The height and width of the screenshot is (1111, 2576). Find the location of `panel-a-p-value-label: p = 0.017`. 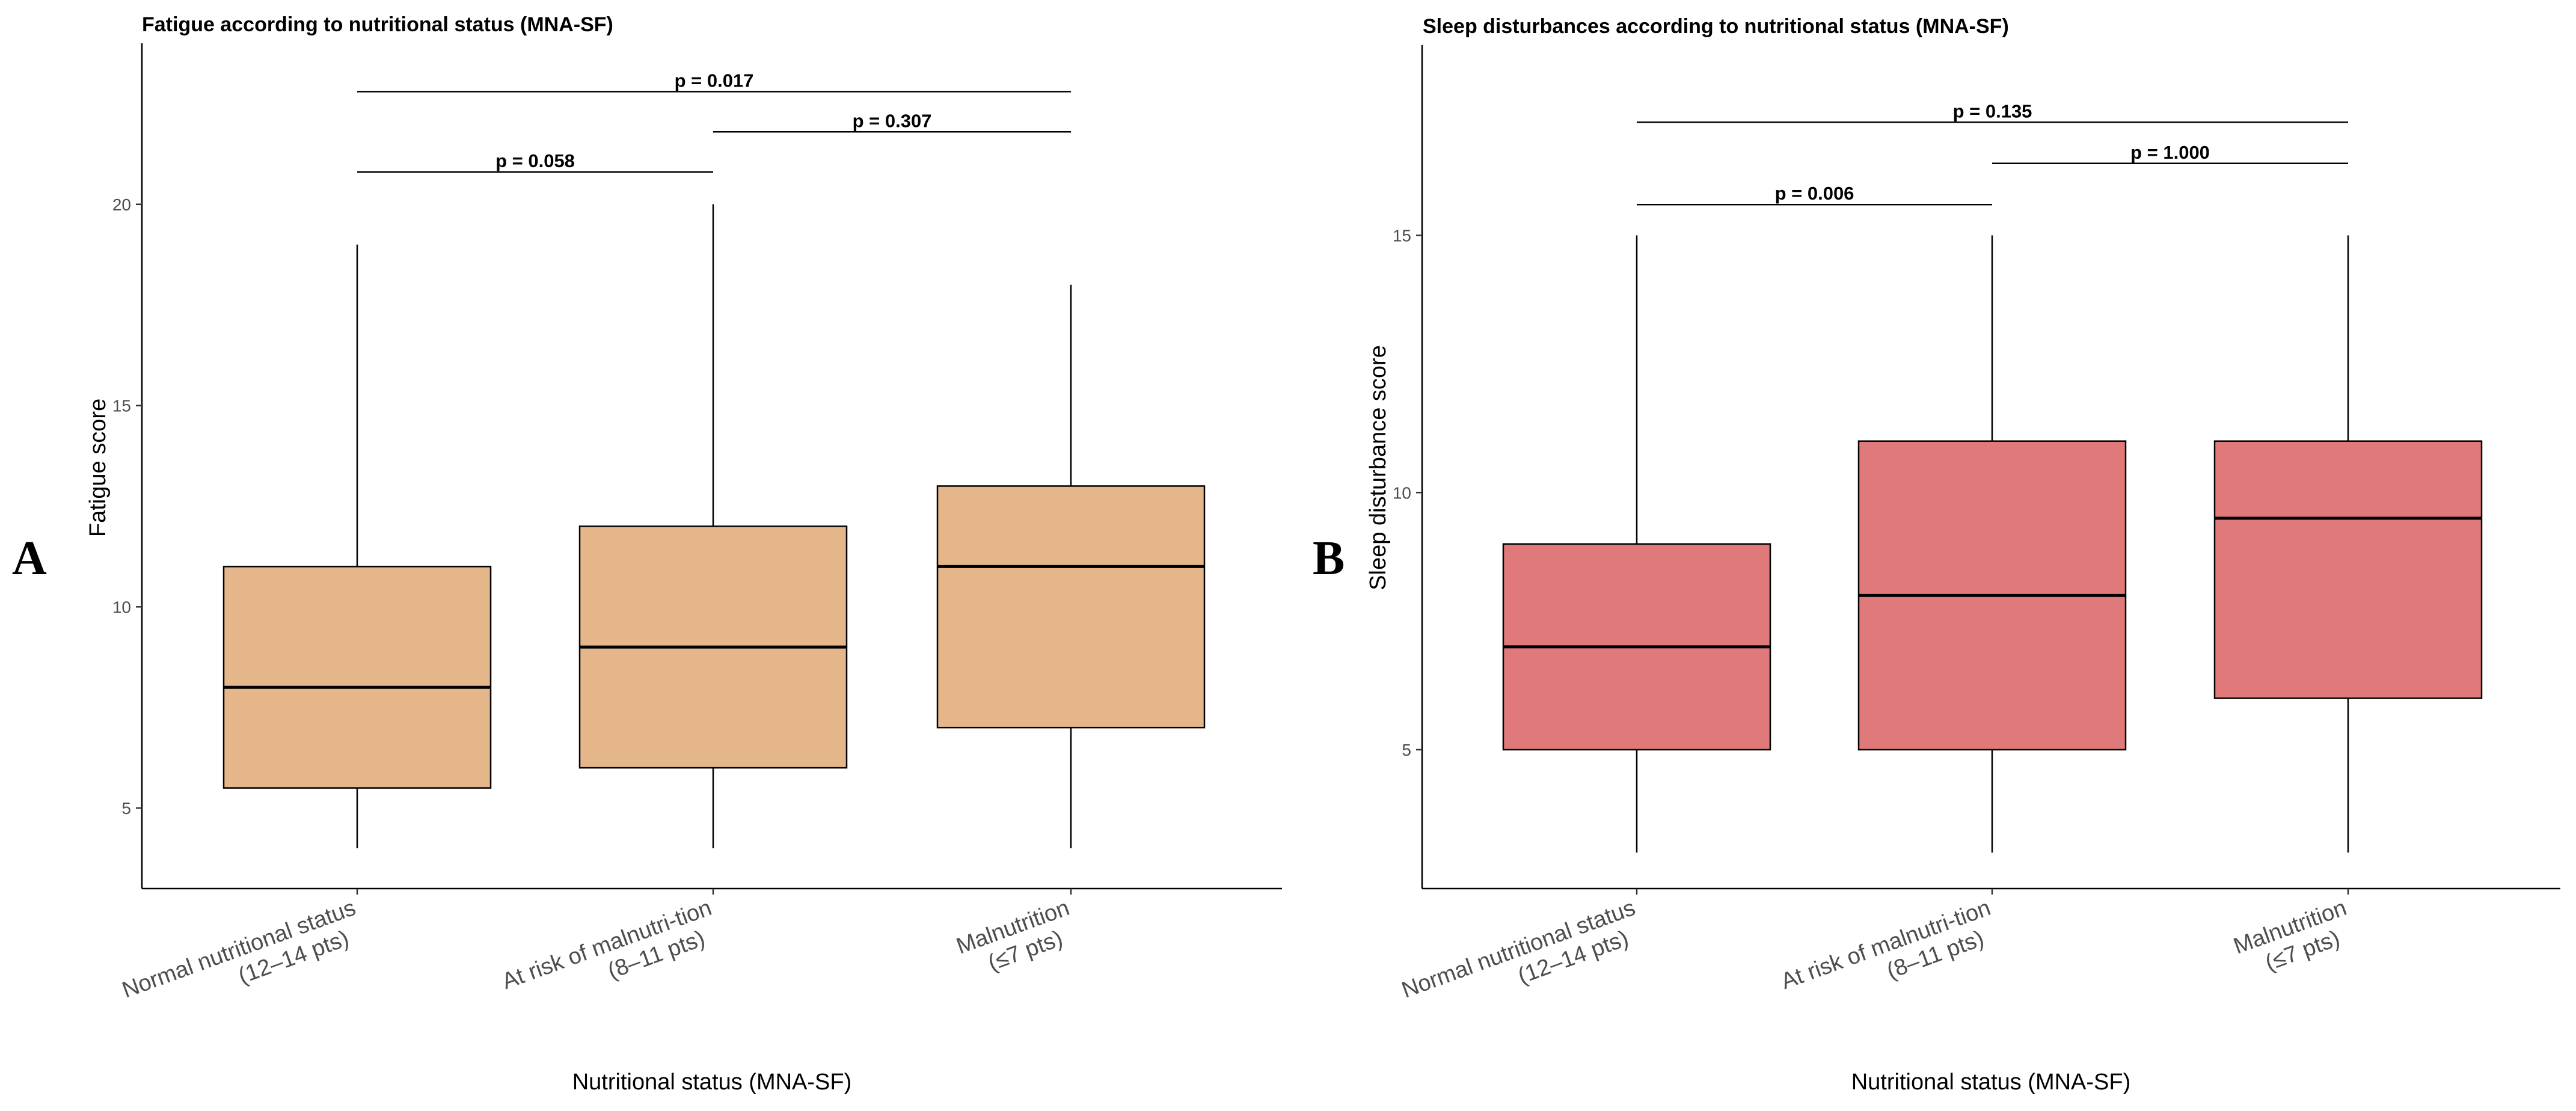

panel-a-p-value-label: p = 0.017 is located at coordinates (714, 80).